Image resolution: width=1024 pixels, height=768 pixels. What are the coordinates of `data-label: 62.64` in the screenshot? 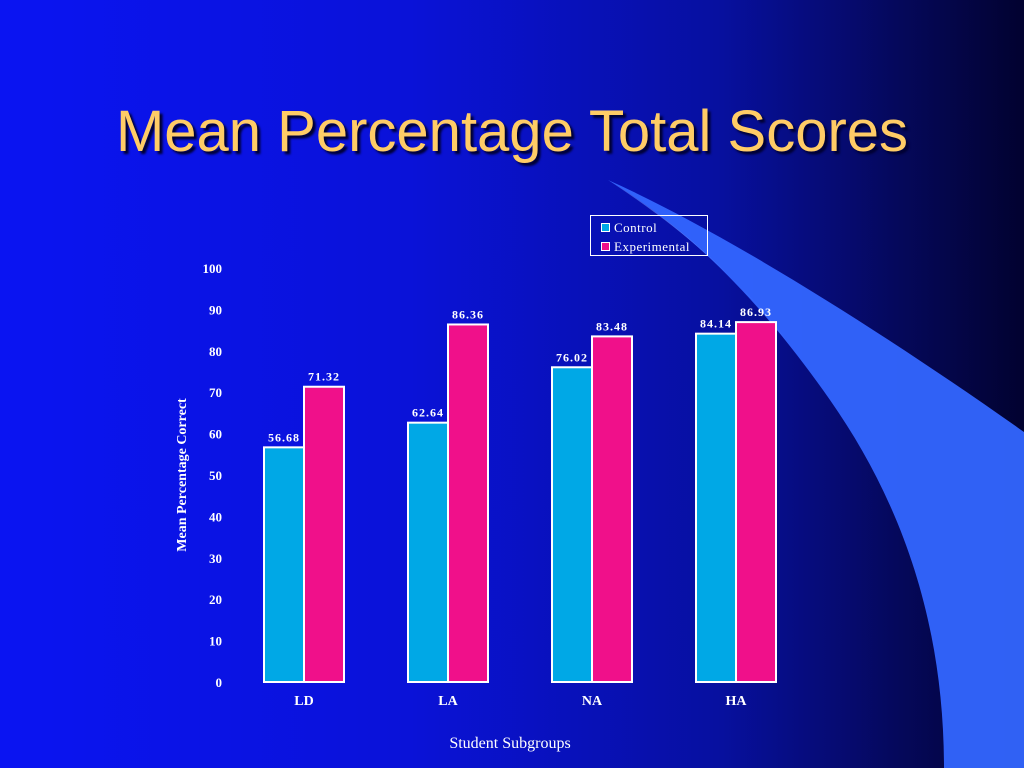 It's located at (428, 413).